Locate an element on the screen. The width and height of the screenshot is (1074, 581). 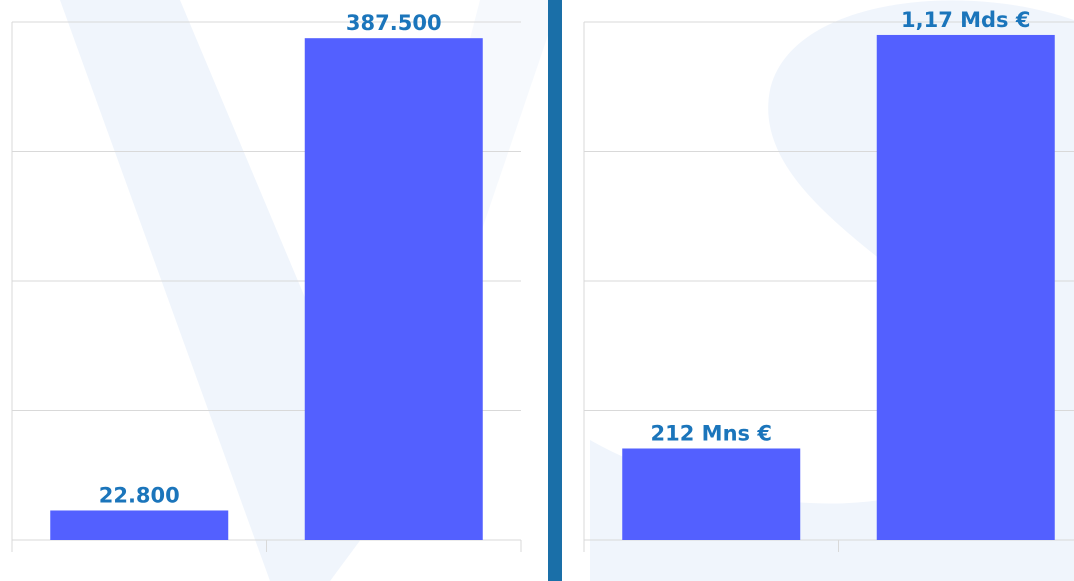
value-label: 22.800 is located at coordinates (139, 495).